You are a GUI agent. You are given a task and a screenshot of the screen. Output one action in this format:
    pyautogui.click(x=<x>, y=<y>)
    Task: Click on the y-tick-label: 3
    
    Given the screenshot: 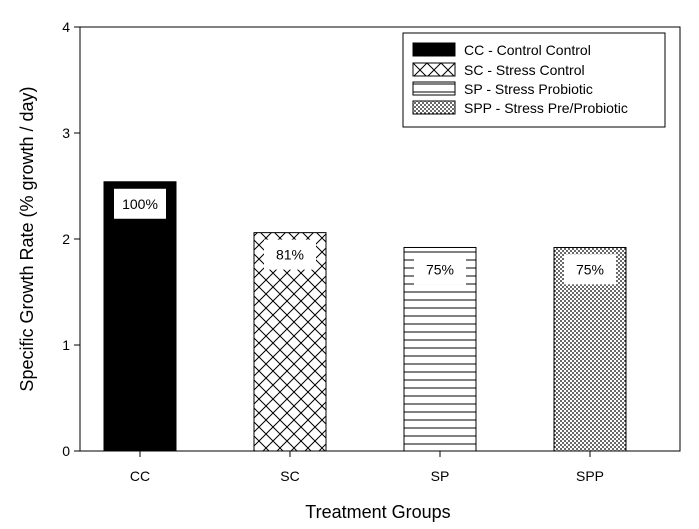 What is the action you would take?
    pyautogui.click(x=66, y=133)
    